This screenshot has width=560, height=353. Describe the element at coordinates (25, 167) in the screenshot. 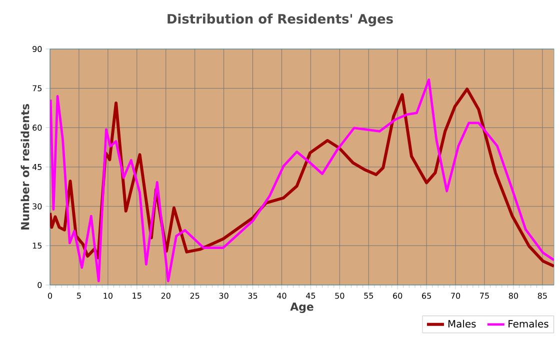

I see `y-axis-title: Number of residents` at that location.